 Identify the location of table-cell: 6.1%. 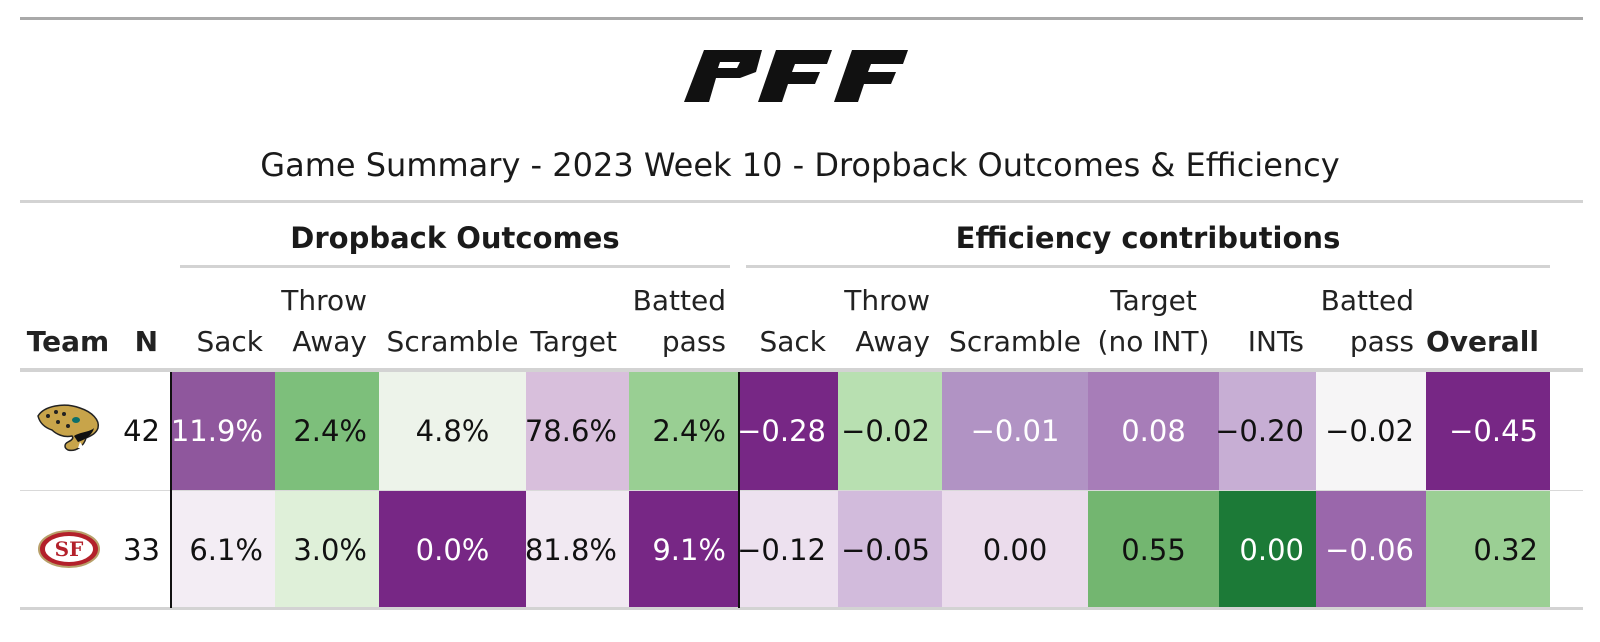
(222, 549).